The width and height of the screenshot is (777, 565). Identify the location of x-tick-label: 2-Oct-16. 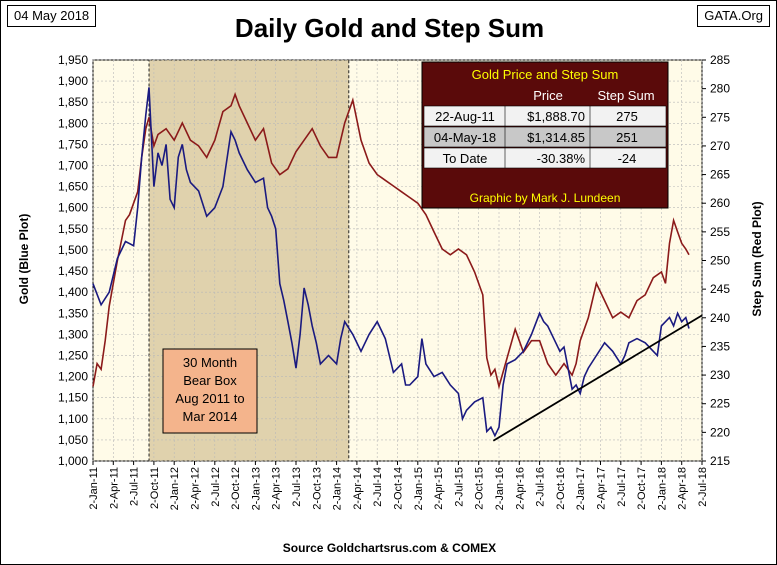
(561, 488).